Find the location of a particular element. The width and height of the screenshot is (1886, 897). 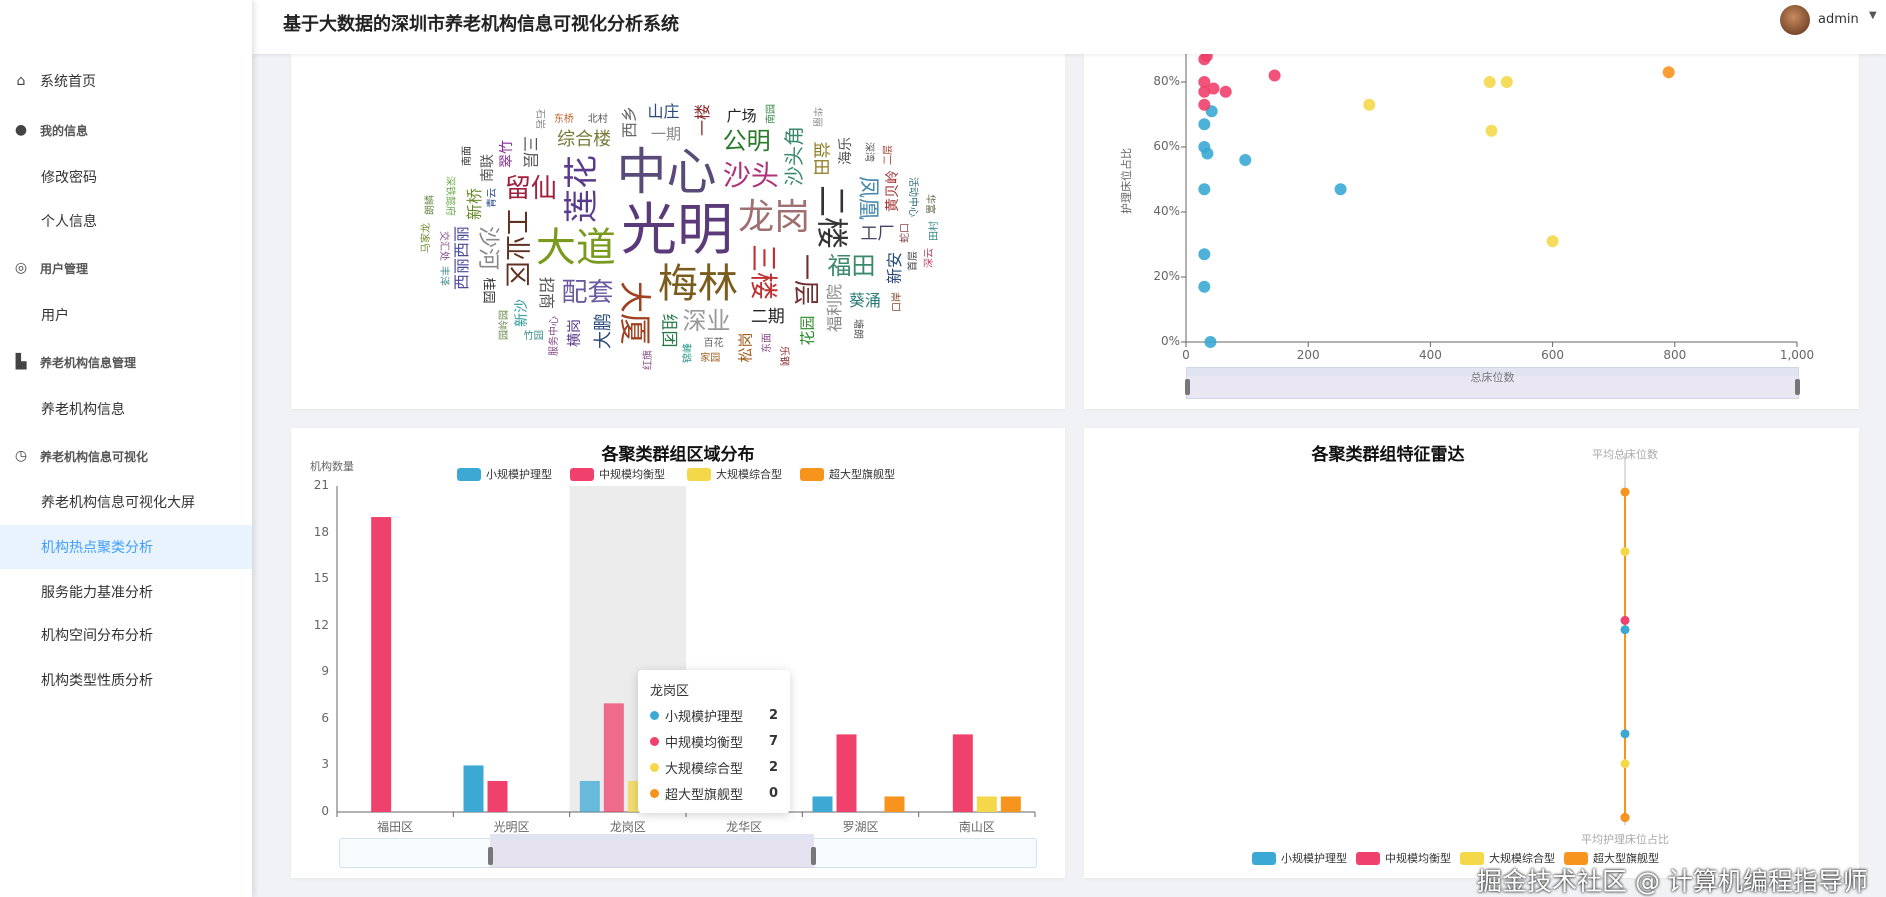

y-axis-title: 机构数量 is located at coordinates (332, 466).